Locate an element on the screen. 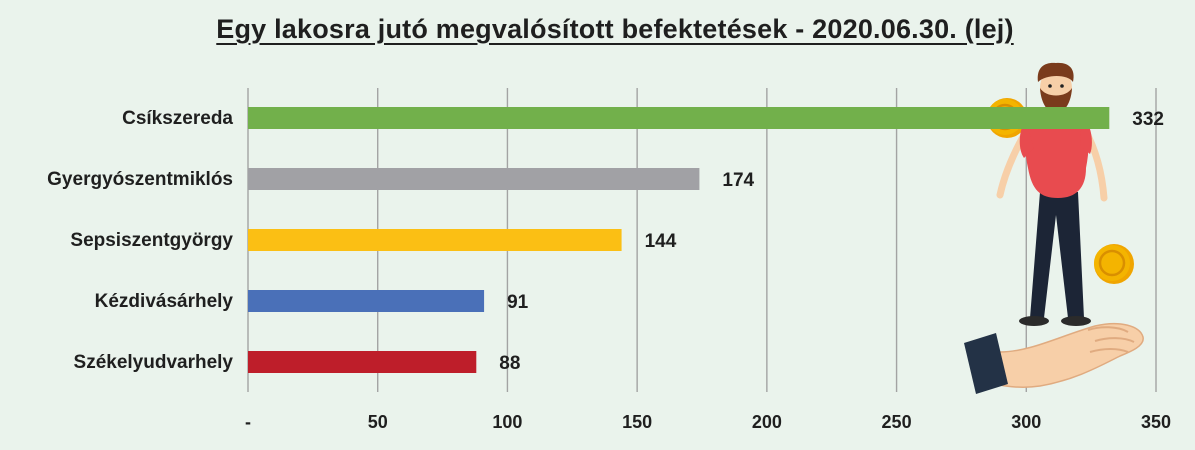 The width and height of the screenshot is (1195, 450). data-label: 88 is located at coordinates (509, 363).